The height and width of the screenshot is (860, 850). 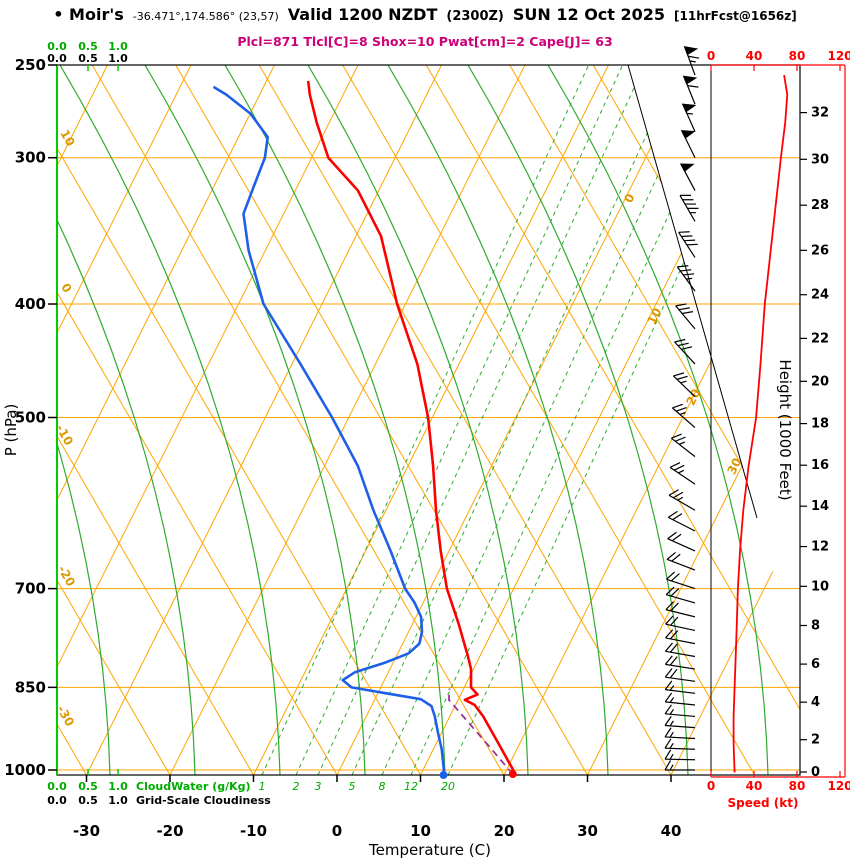 I want to click on speed-profile-line, so click(x=760, y=423).